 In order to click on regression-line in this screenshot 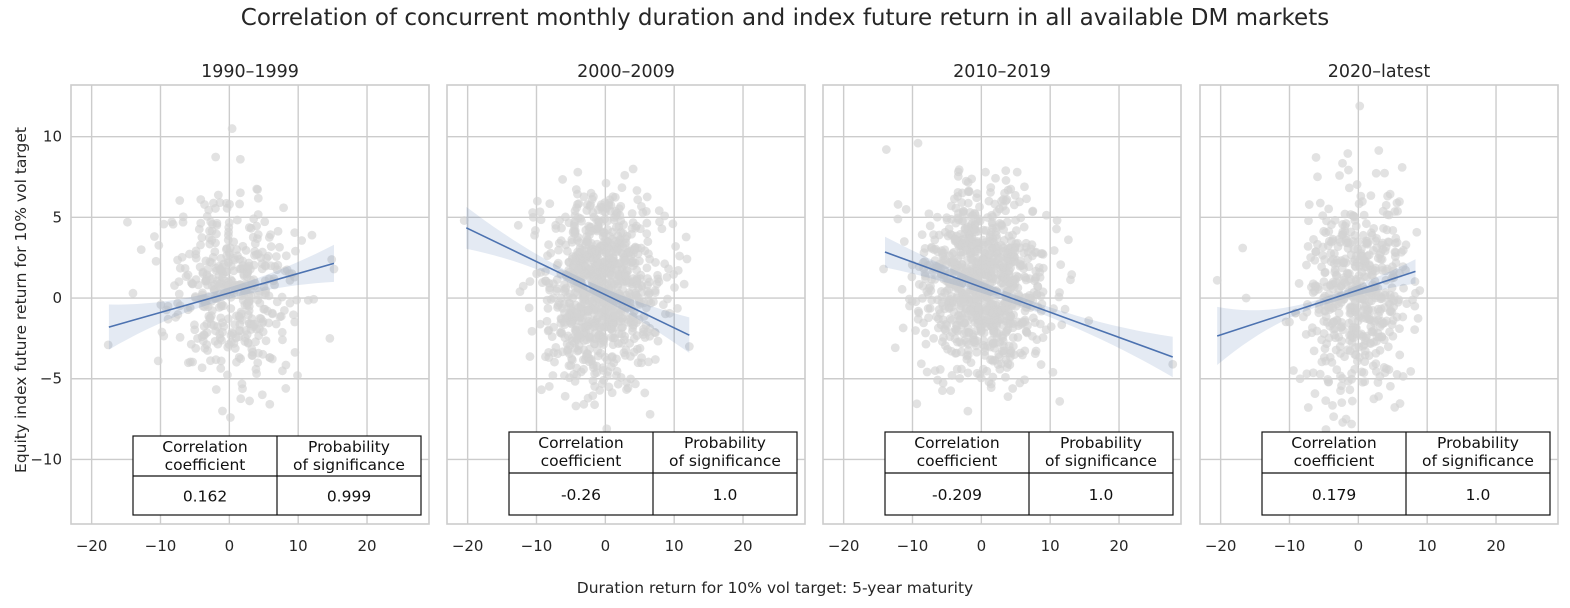, I will do `click(1029, 304)`.